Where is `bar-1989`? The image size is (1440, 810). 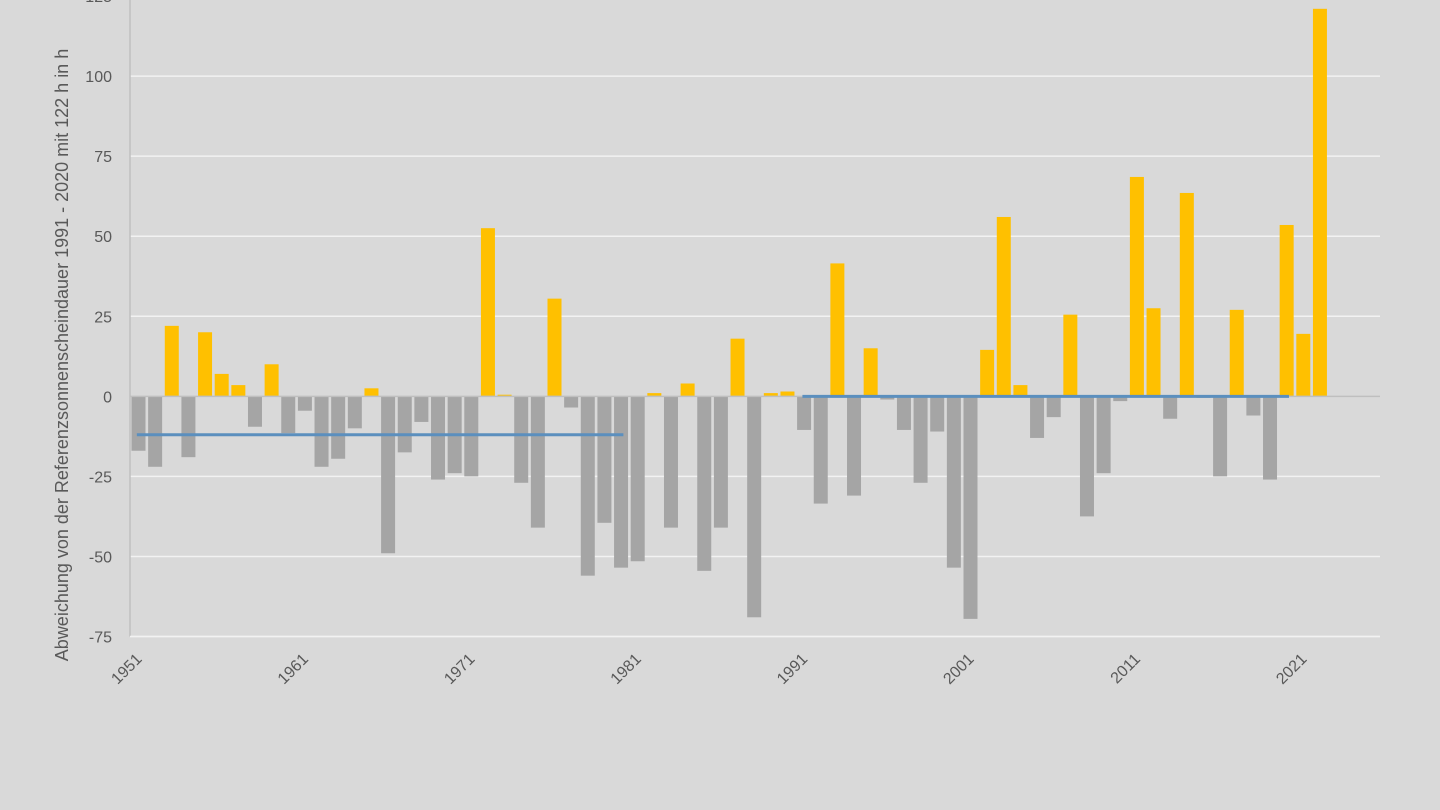
bar-1989 is located at coordinates (770, 395).